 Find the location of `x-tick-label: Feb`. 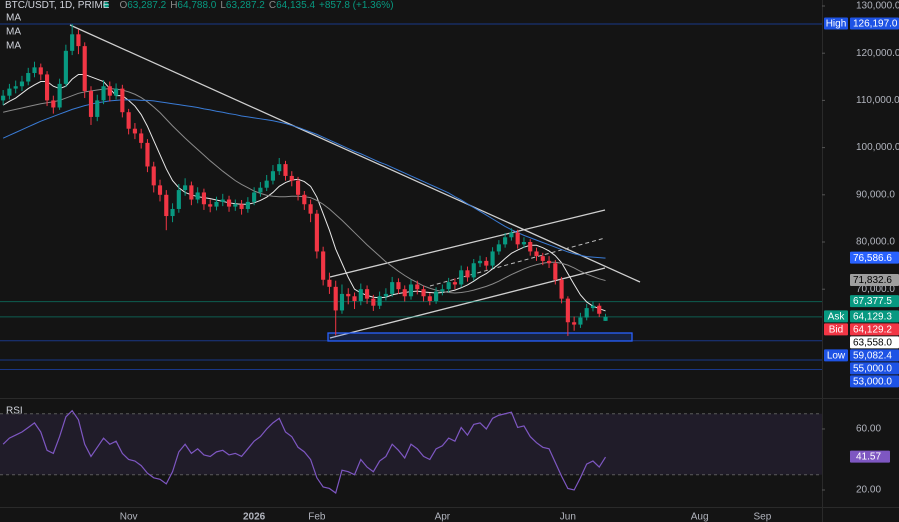

x-tick-label: Feb is located at coordinates (317, 517).